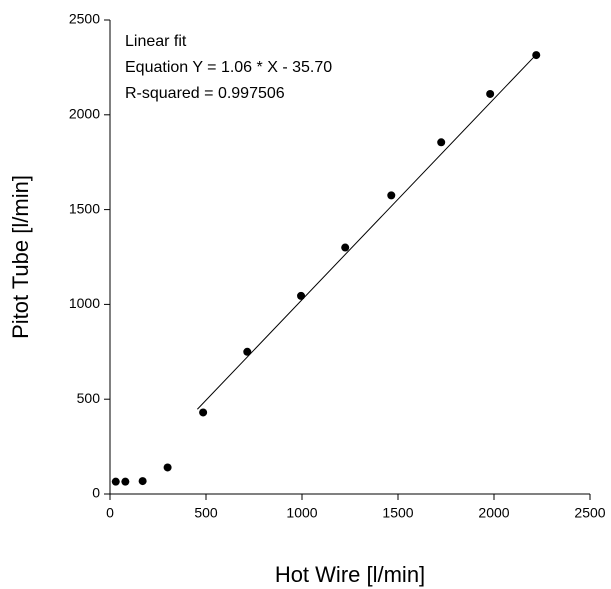 The height and width of the screenshot is (589, 611). I want to click on x-axis-title: Hot Wire [l/min], so click(350, 574).